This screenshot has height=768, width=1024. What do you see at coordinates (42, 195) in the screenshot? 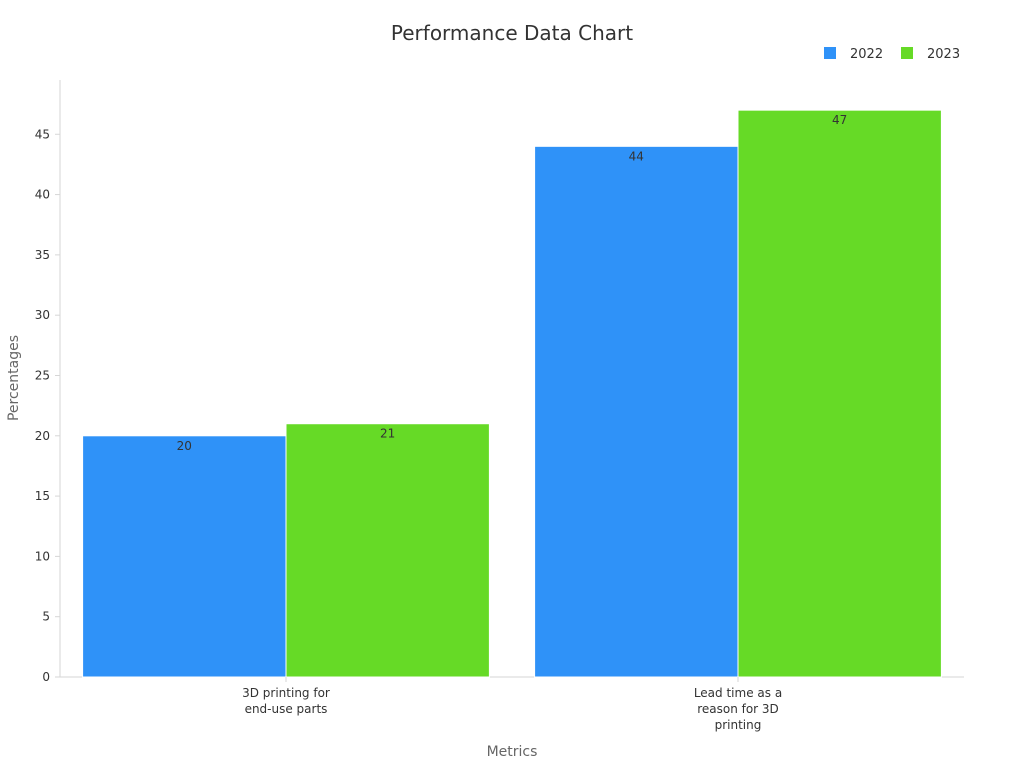
I see `y-tick-label: 40` at bounding box center [42, 195].